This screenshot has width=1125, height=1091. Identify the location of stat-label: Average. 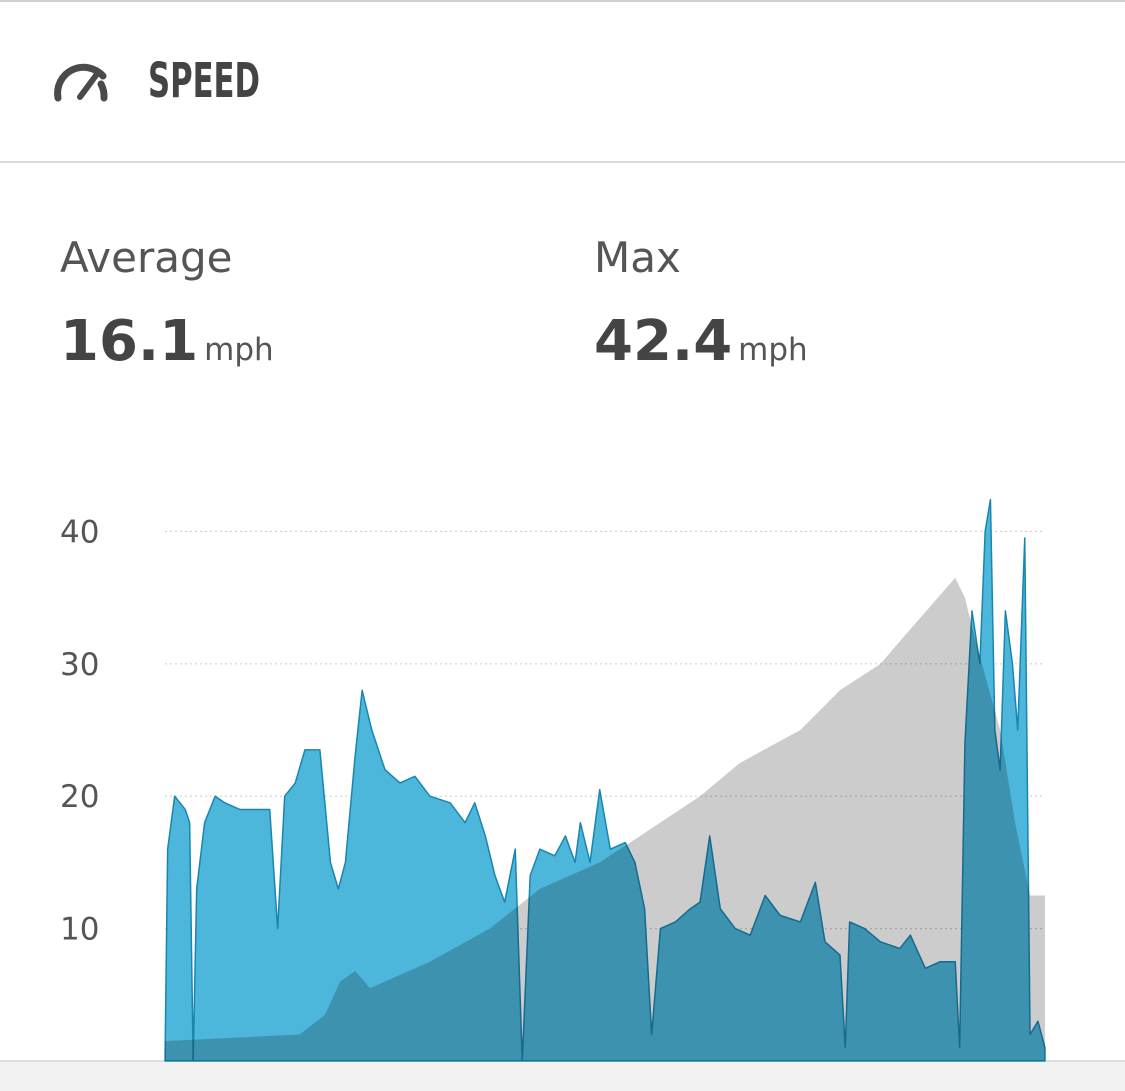
(146, 257).